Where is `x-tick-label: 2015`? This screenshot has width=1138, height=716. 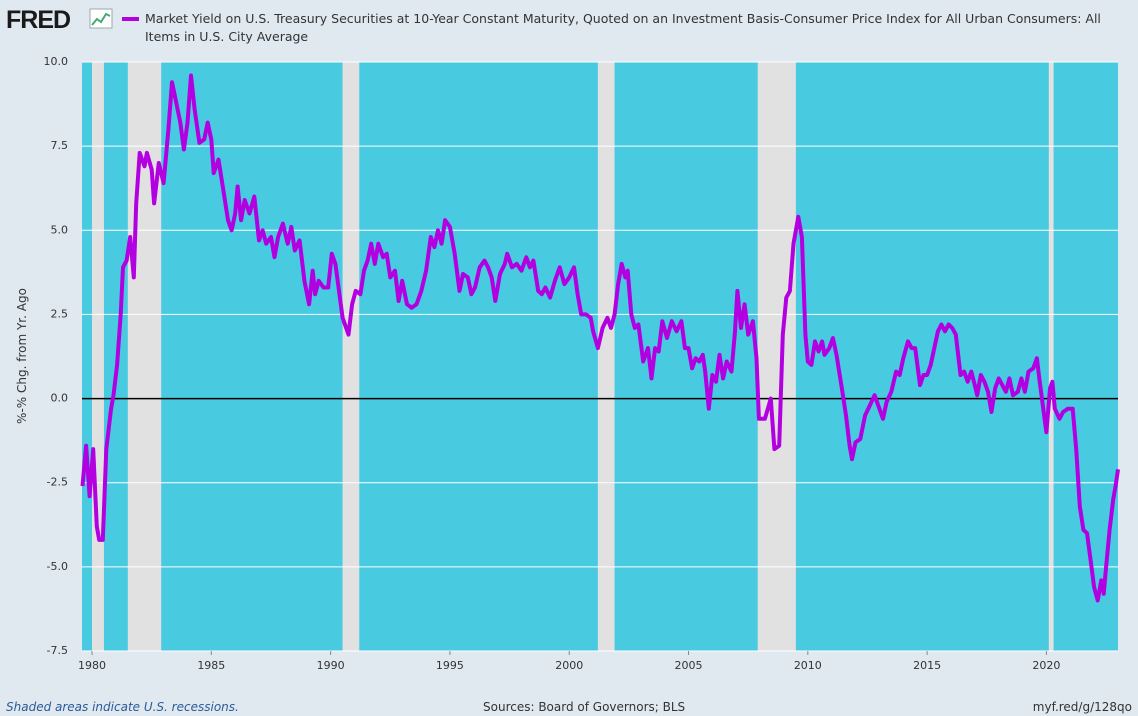 x-tick-label: 2015 is located at coordinates (927, 665).